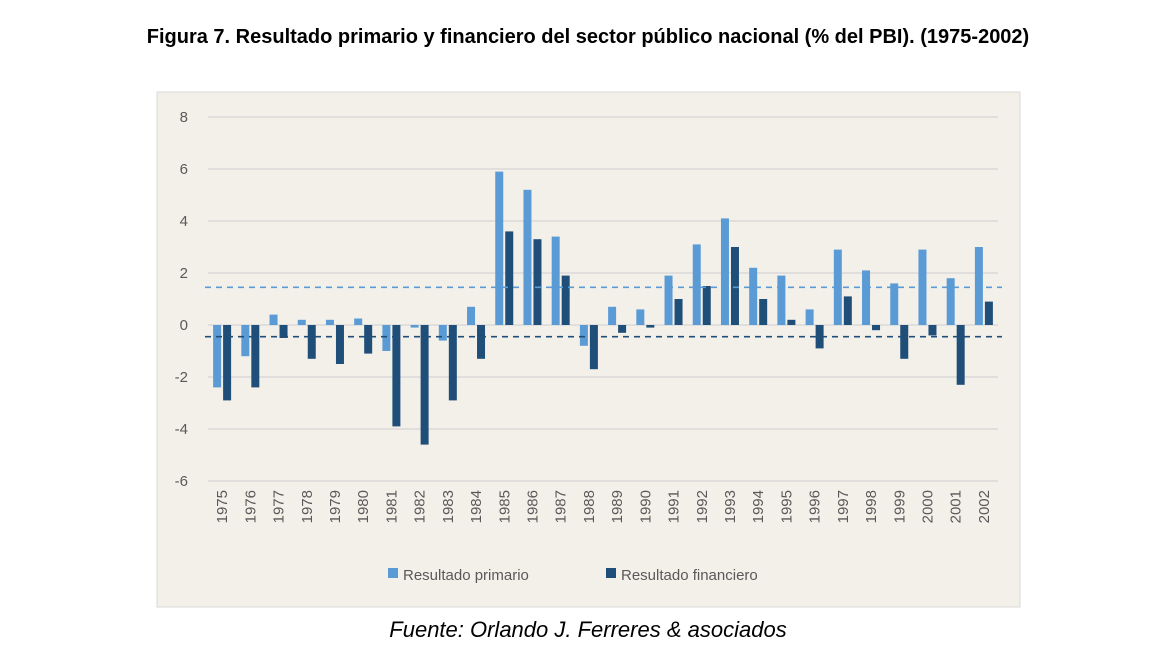 The height and width of the screenshot is (666, 1176). What do you see at coordinates (509, 278) in the screenshot?
I see `bar-financiero-1985` at bounding box center [509, 278].